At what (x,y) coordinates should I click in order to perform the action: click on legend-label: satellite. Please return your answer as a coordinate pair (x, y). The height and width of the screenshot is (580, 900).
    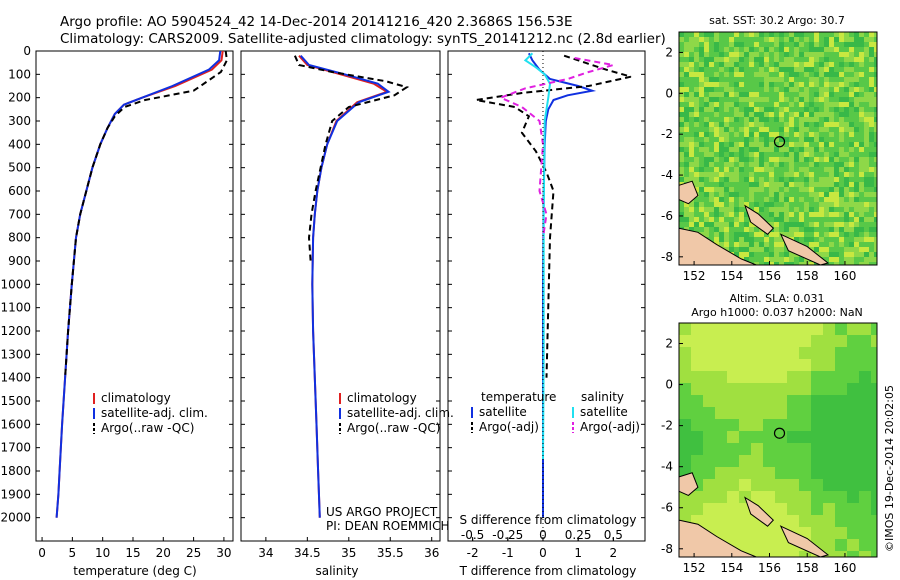
    Looking at the image, I should click on (604, 412).